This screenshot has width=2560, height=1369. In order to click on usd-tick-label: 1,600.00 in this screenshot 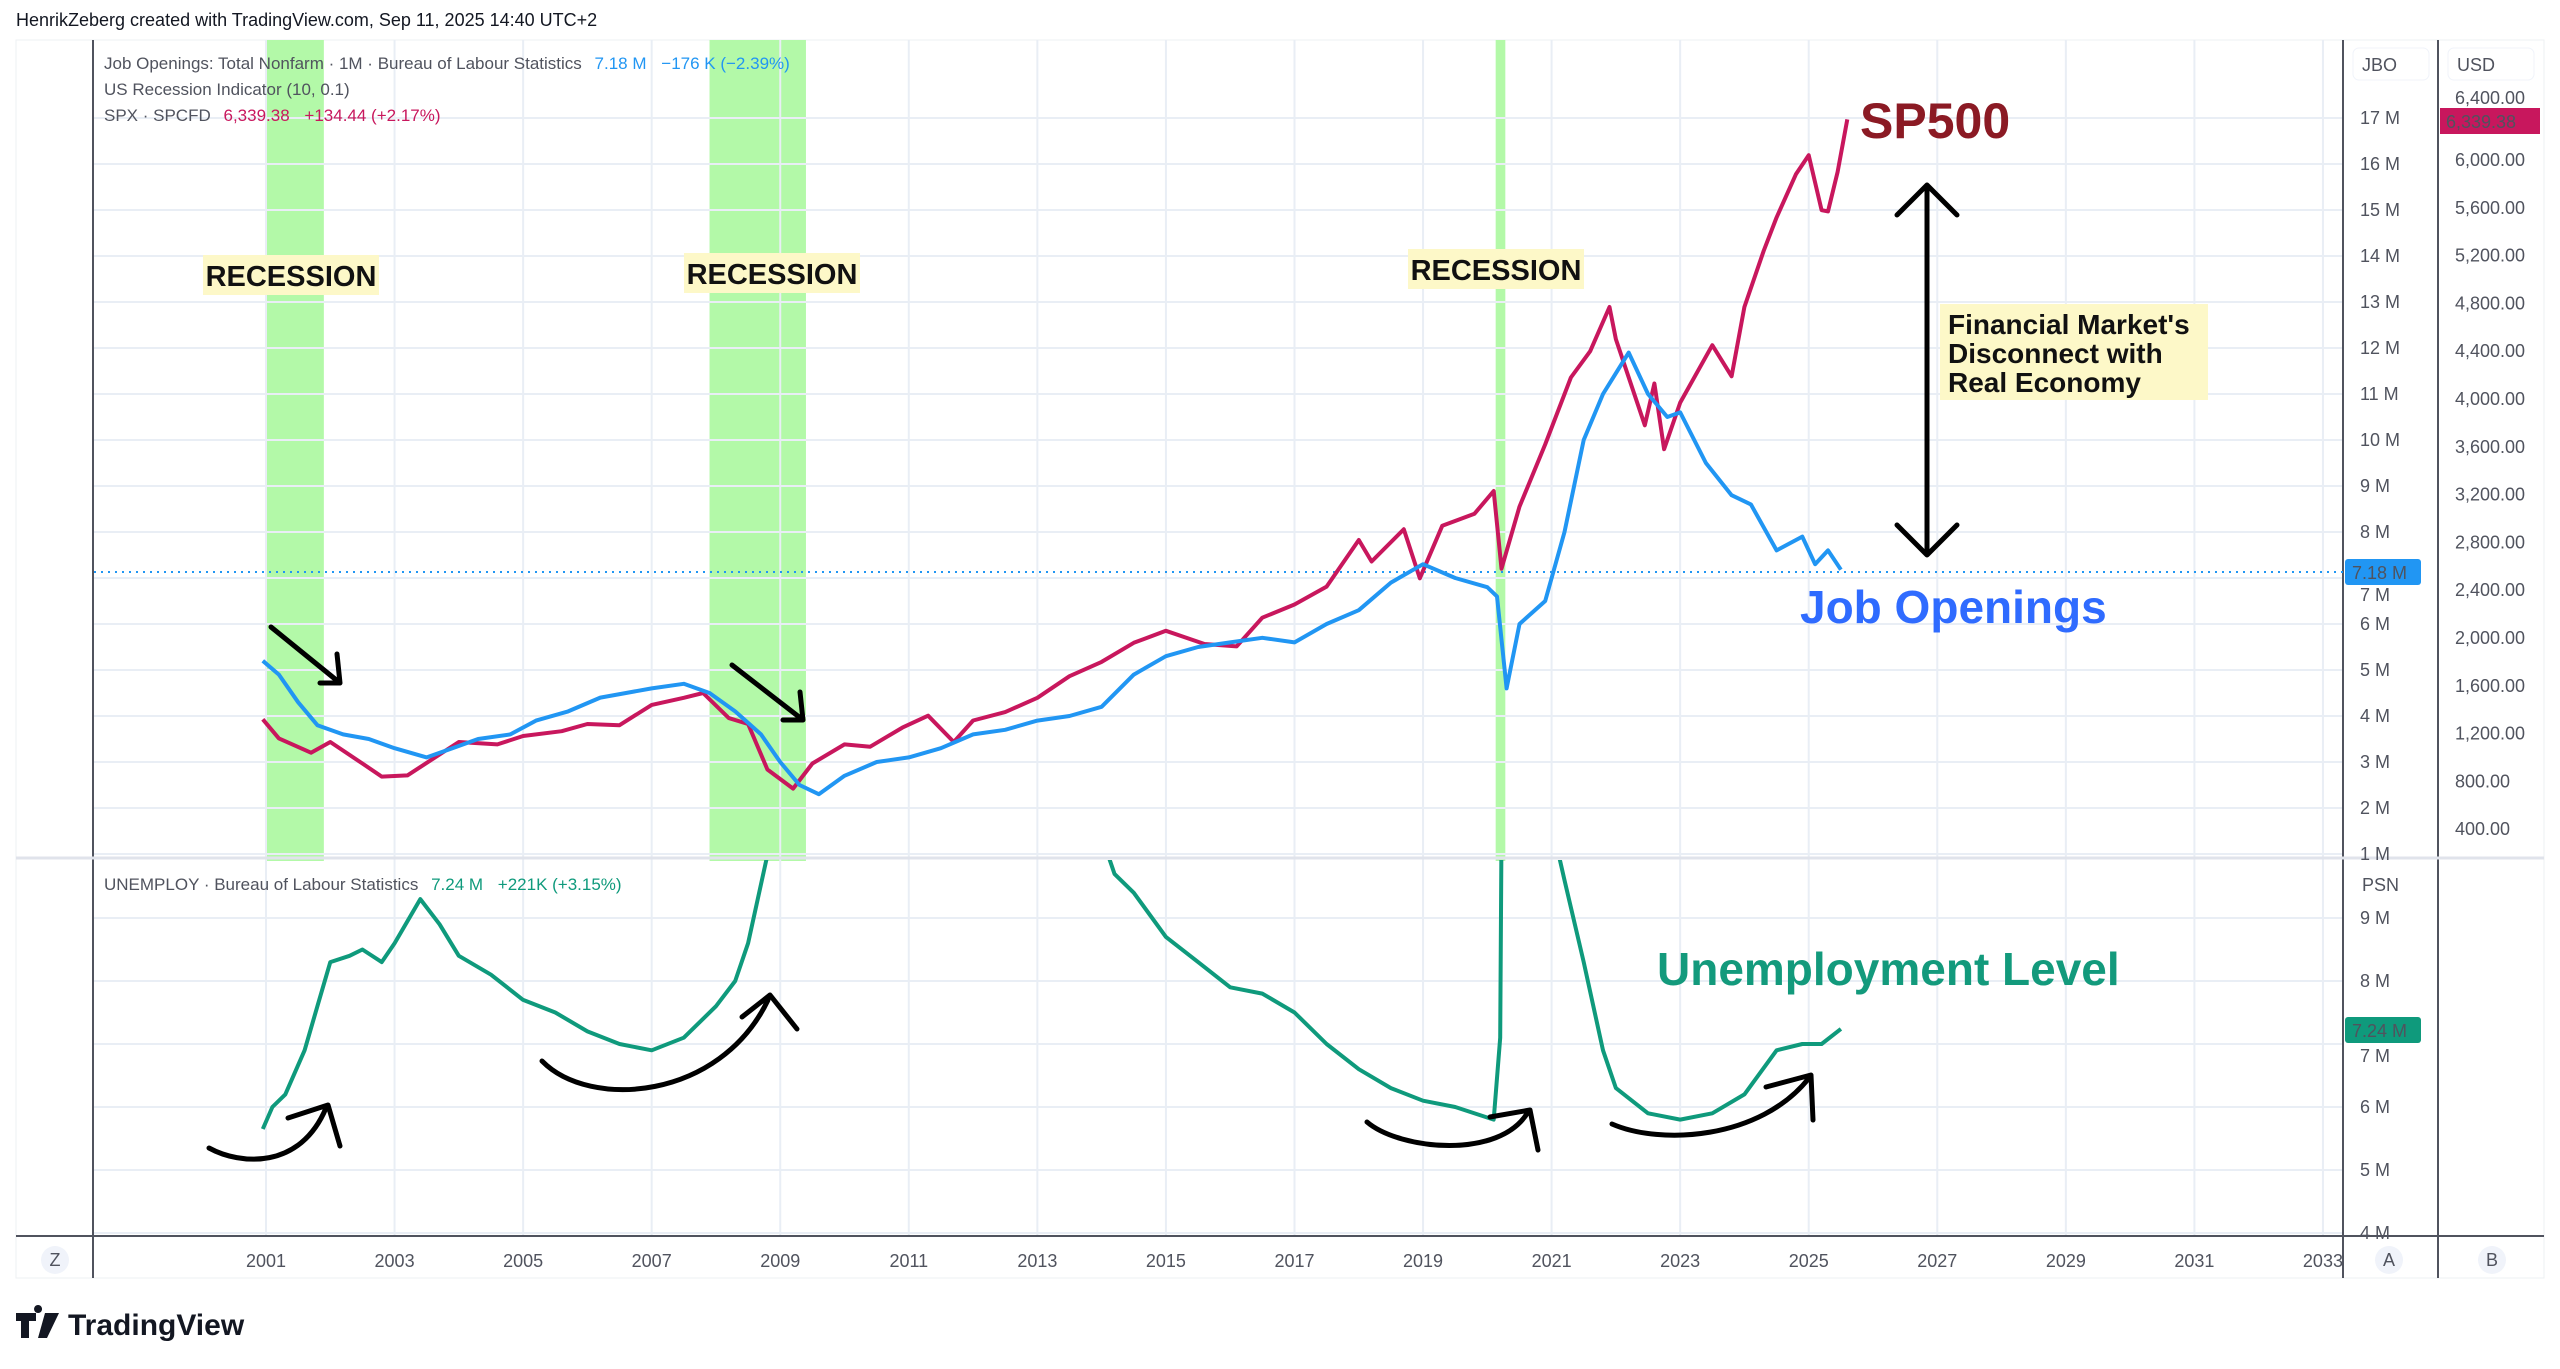, I will do `click(2490, 686)`.